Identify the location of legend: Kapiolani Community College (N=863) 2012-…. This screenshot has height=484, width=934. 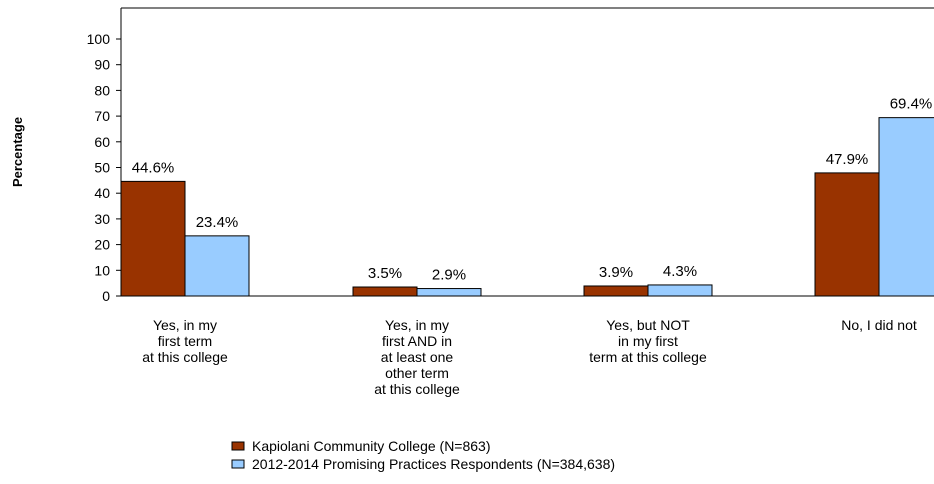
(423, 455).